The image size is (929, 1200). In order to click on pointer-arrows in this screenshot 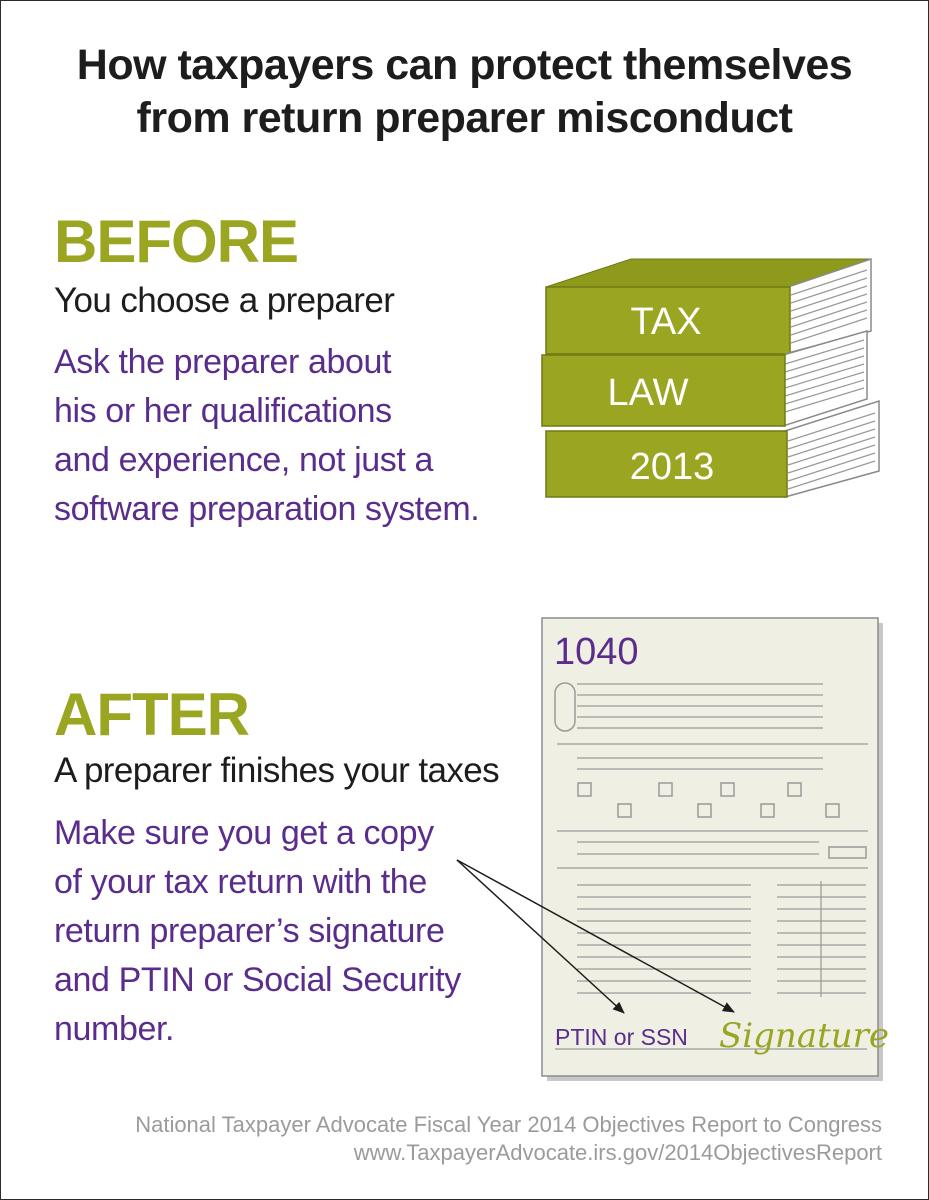, I will do `click(595, 936)`.